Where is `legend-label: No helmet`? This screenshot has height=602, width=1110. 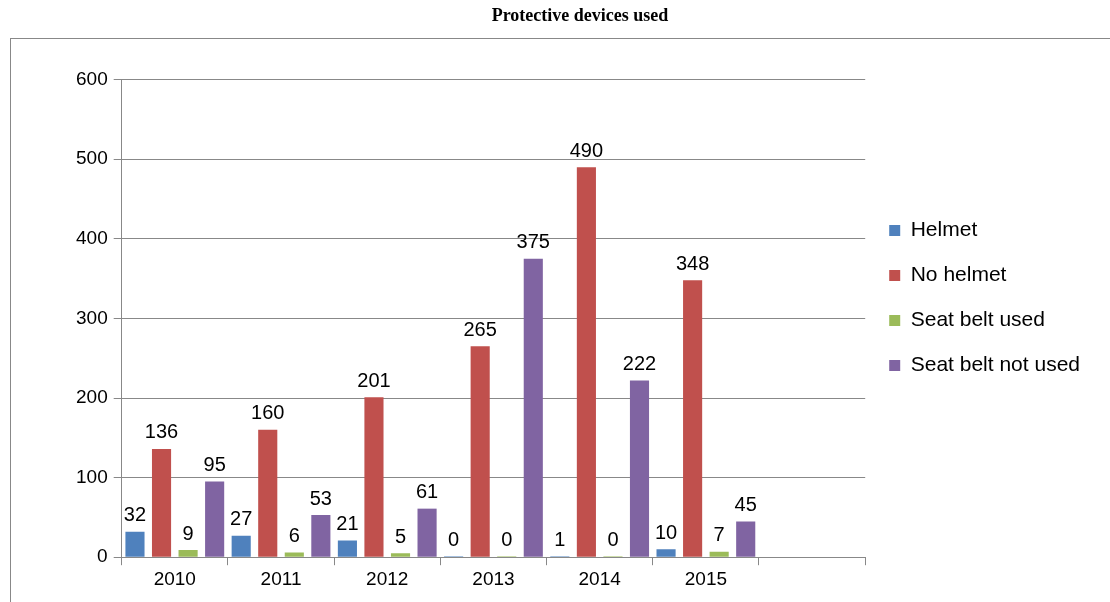 legend-label: No helmet is located at coordinates (958, 274).